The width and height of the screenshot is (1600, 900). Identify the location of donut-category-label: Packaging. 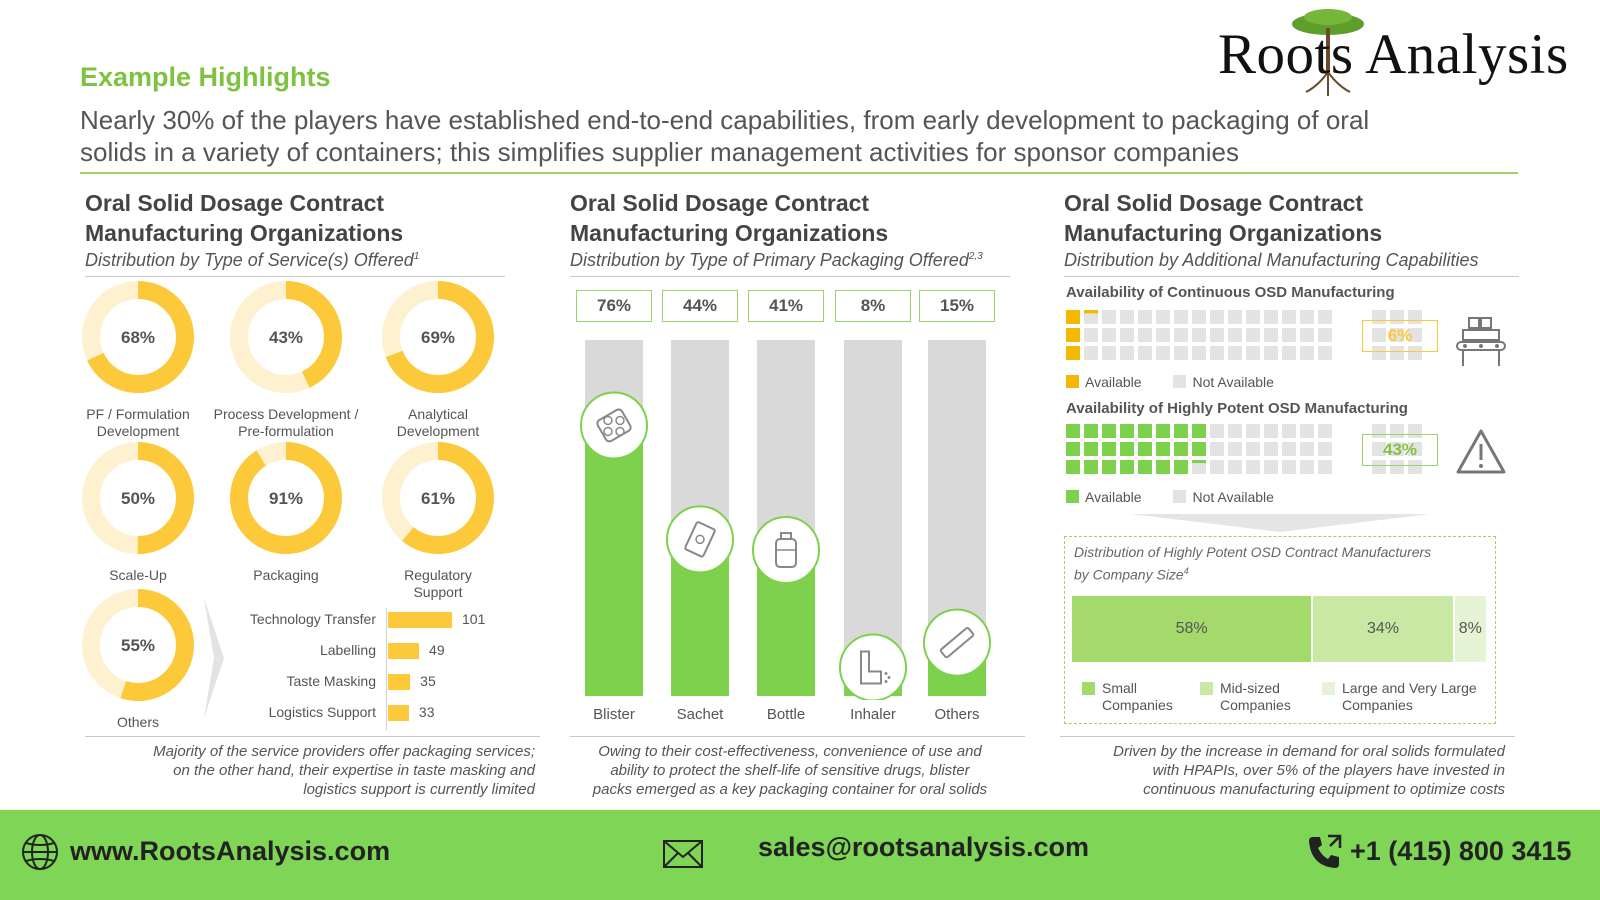
(286, 575).